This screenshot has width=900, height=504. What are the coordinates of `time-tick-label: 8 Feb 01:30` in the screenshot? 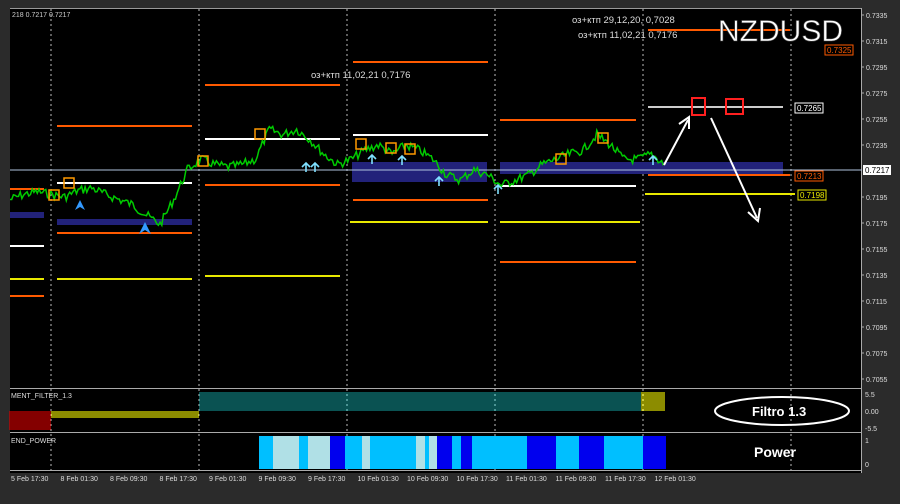 It's located at (79, 479).